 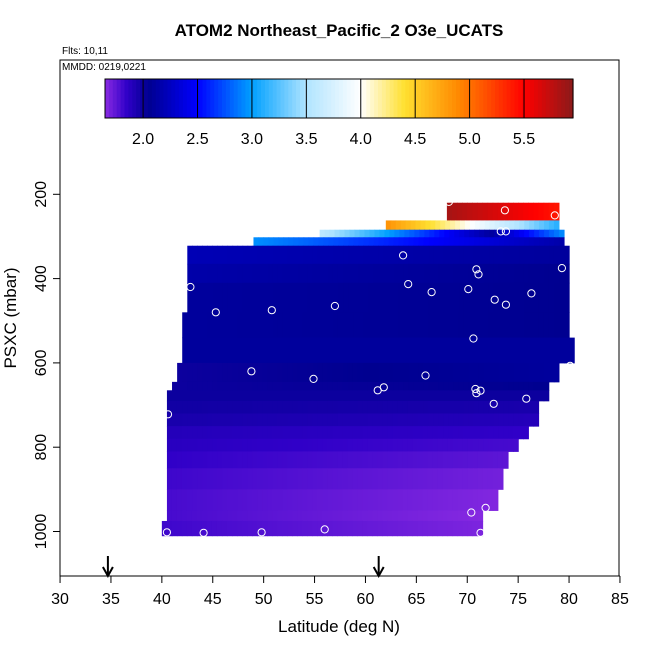 What do you see at coordinates (41, 194) in the screenshot?
I see `y-tick-label: 200` at bounding box center [41, 194].